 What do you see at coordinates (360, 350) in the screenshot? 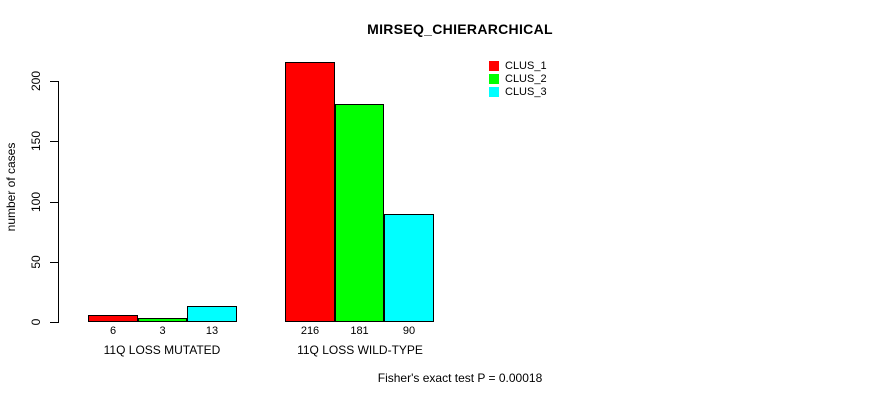
I see `category-label-wild-type: 11Q LOSS WILD-TYPE` at bounding box center [360, 350].